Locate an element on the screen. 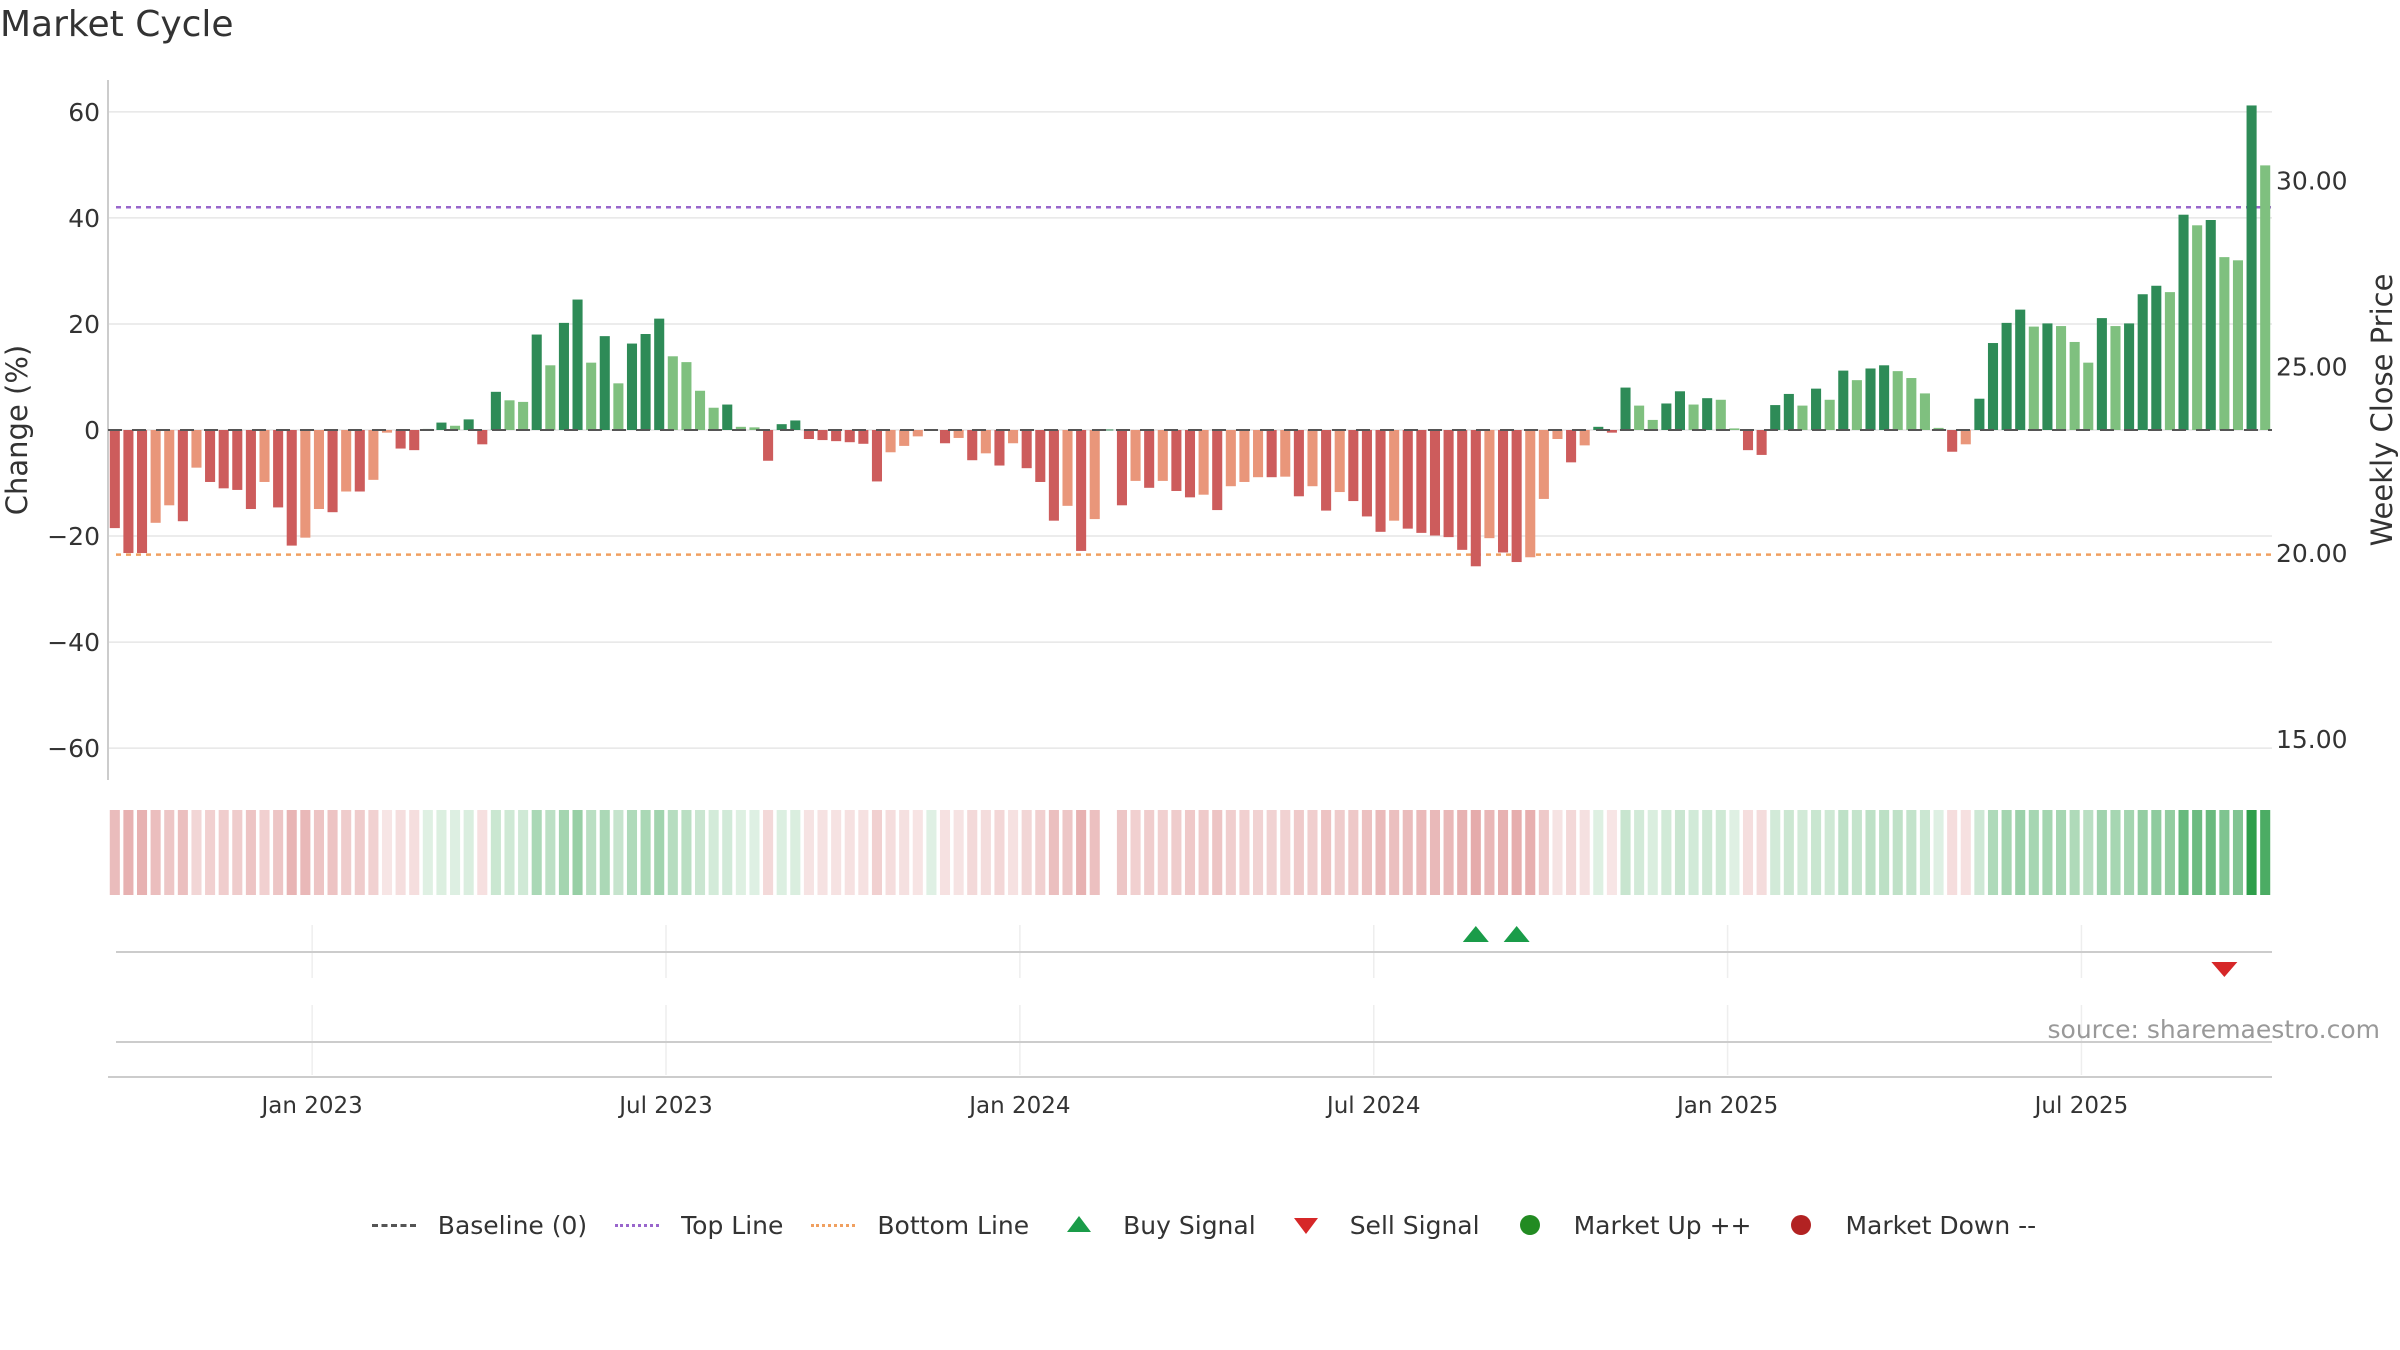 This screenshot has height=1350, width=2400. legend-baseline: Baseline (0) is located at coordinates (475, 1225).